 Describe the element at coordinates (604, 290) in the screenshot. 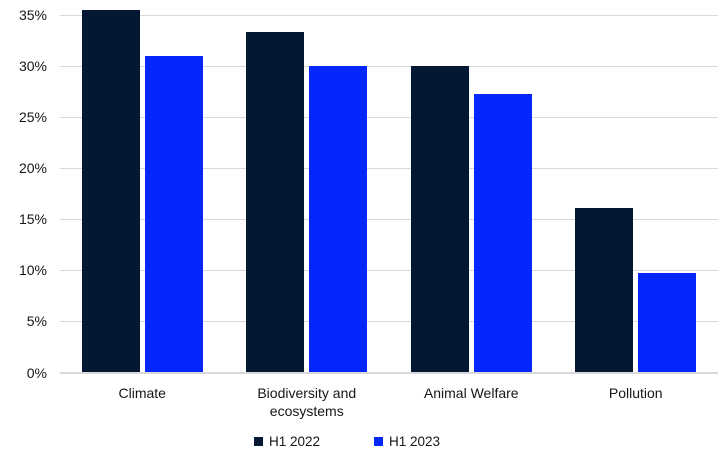

I see `bar-h1-2022-pollution` at that location.